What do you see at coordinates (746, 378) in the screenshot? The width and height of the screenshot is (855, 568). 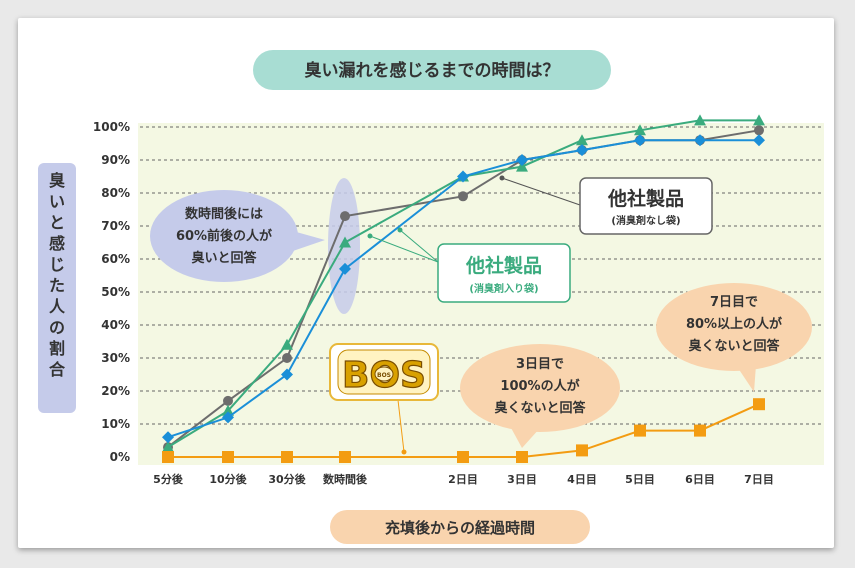 I see `callout-right-tail` at bounding box center [746, 378].